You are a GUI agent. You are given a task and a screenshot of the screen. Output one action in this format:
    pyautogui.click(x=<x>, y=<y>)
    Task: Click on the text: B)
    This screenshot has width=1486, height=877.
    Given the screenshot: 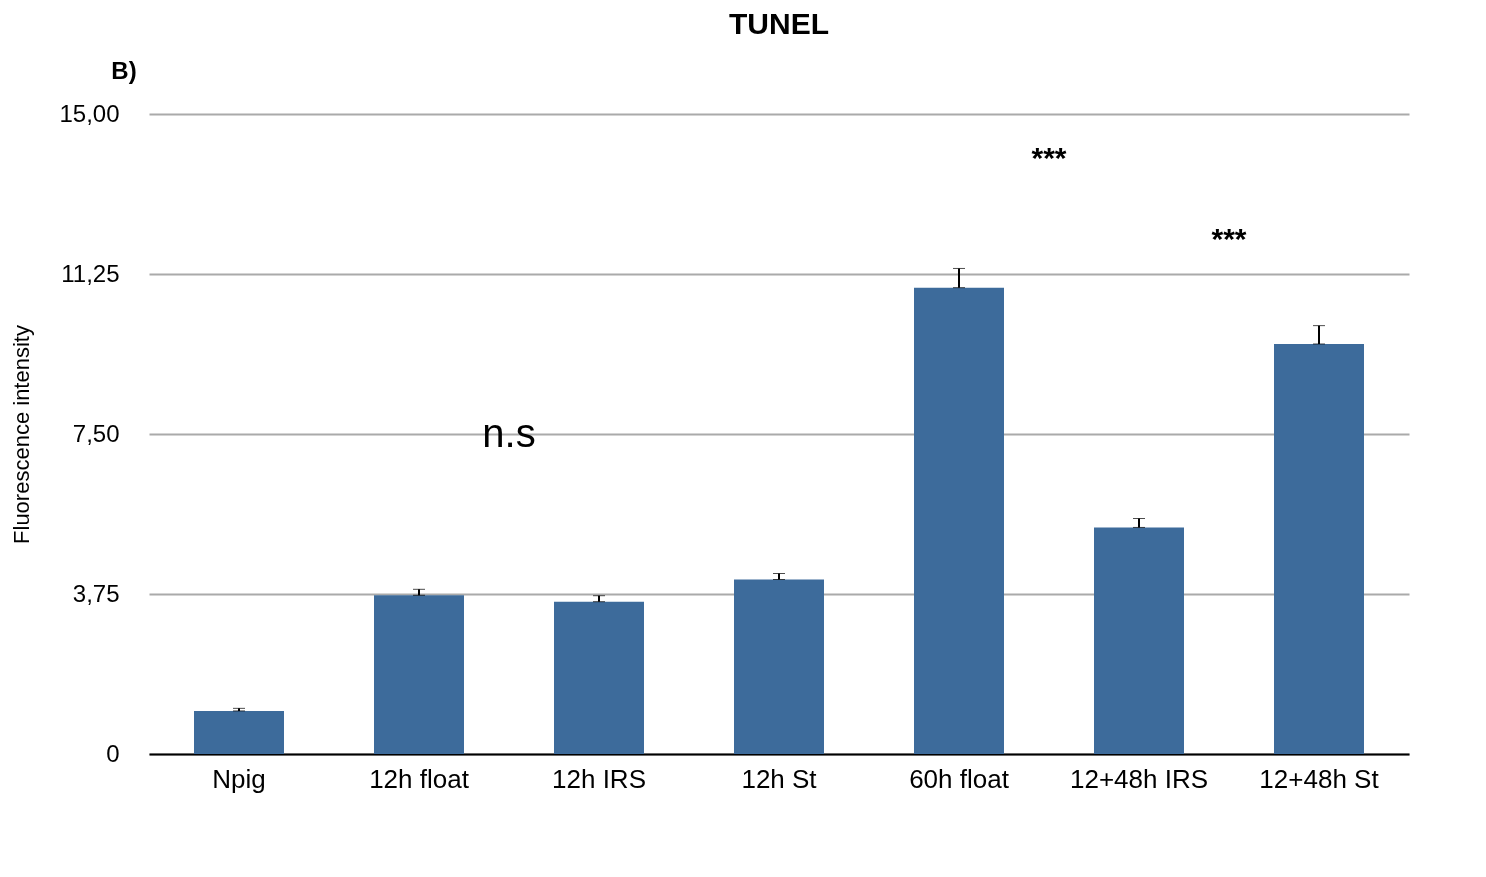 What is the action you would take?
    pyautogui.click(x=124, y=70)
    